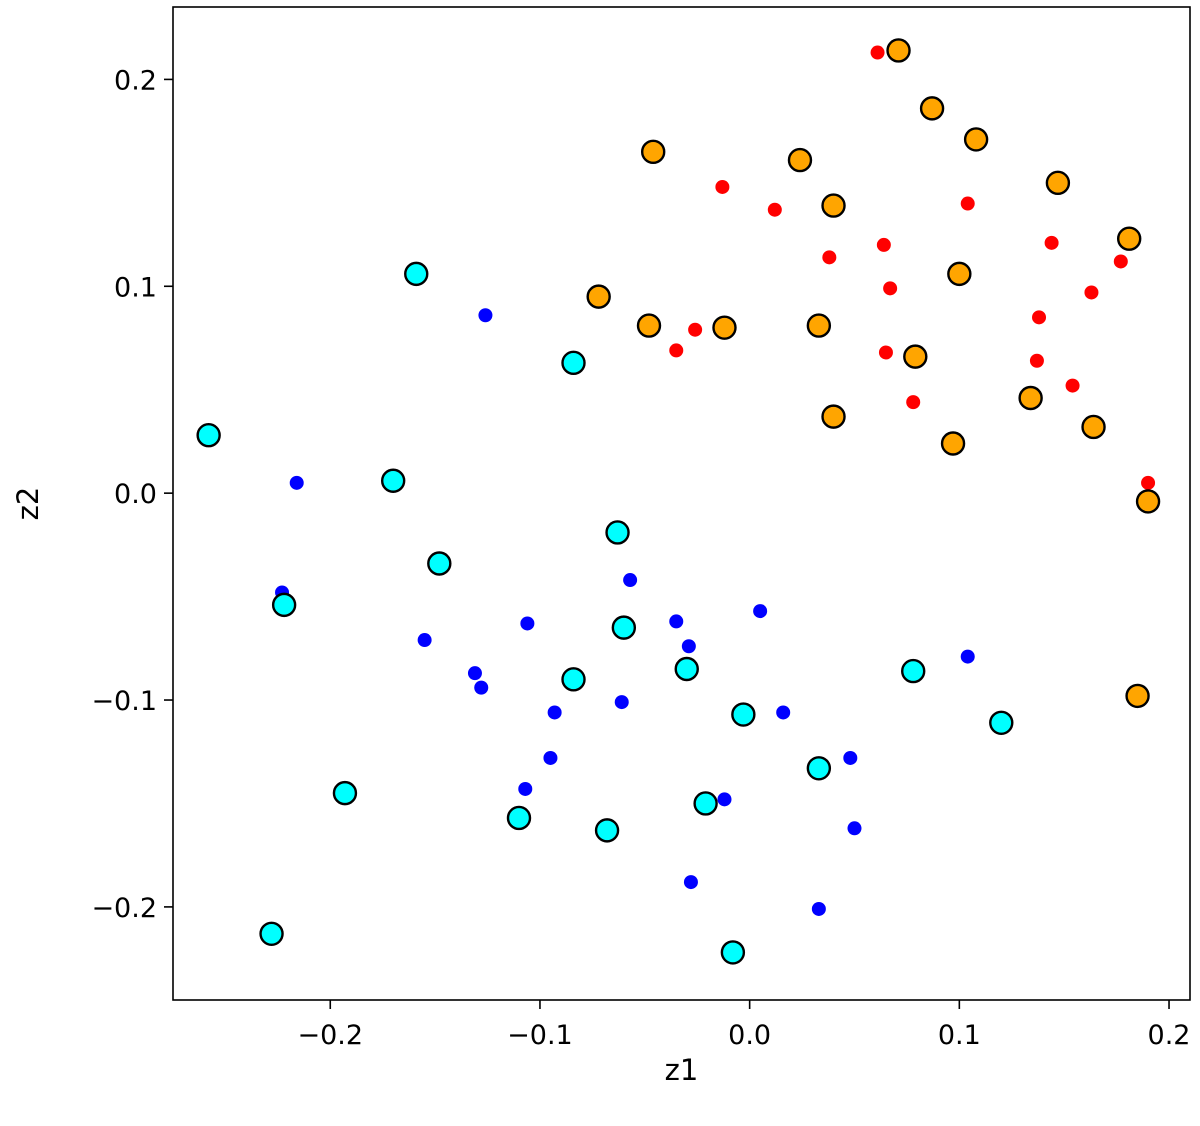 The width and height of the screenshot is (1200, 1126). Describe the element at coordinates (135, 494) in the screenshot. I see `y-tick-label: 0.0` at that location.